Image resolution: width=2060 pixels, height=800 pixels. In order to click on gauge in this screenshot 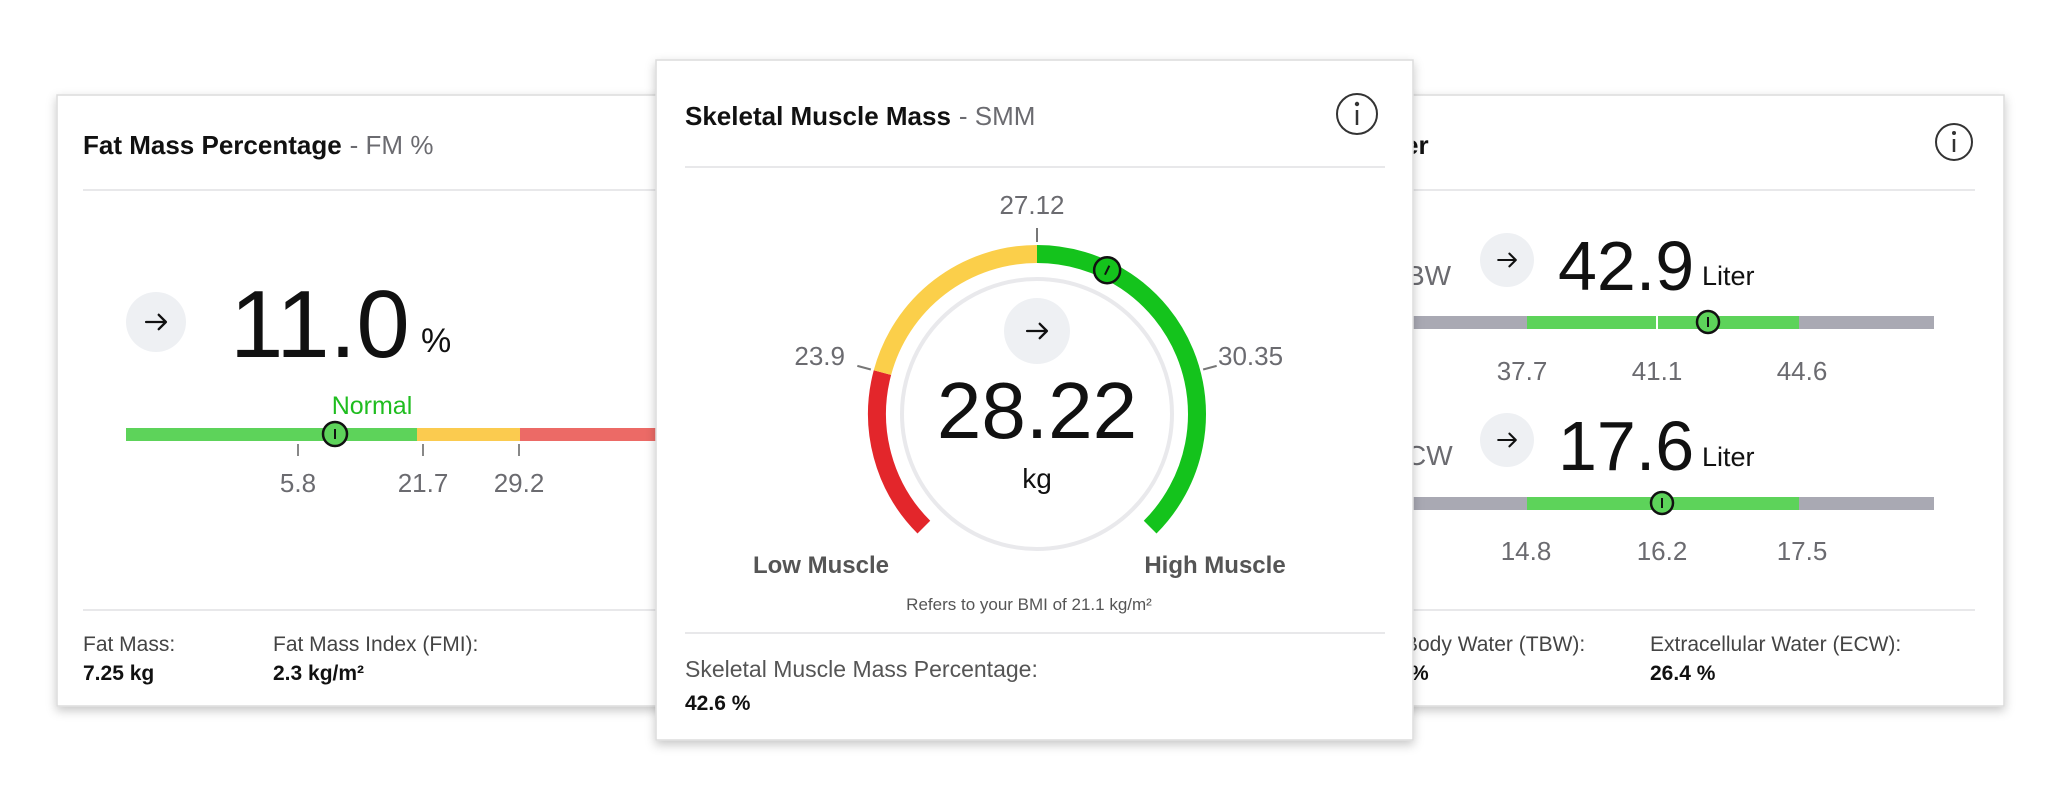, I will do `click(1037, 381)`.